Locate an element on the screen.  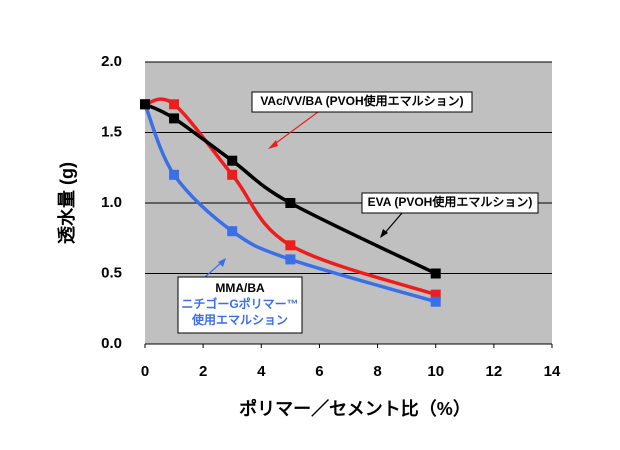
x-tick-label: 0 is located at coordinates (145, 371).